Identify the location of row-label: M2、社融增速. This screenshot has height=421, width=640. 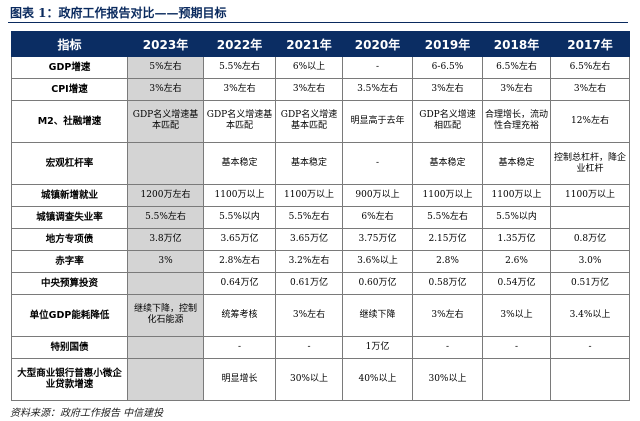
(69, 121).